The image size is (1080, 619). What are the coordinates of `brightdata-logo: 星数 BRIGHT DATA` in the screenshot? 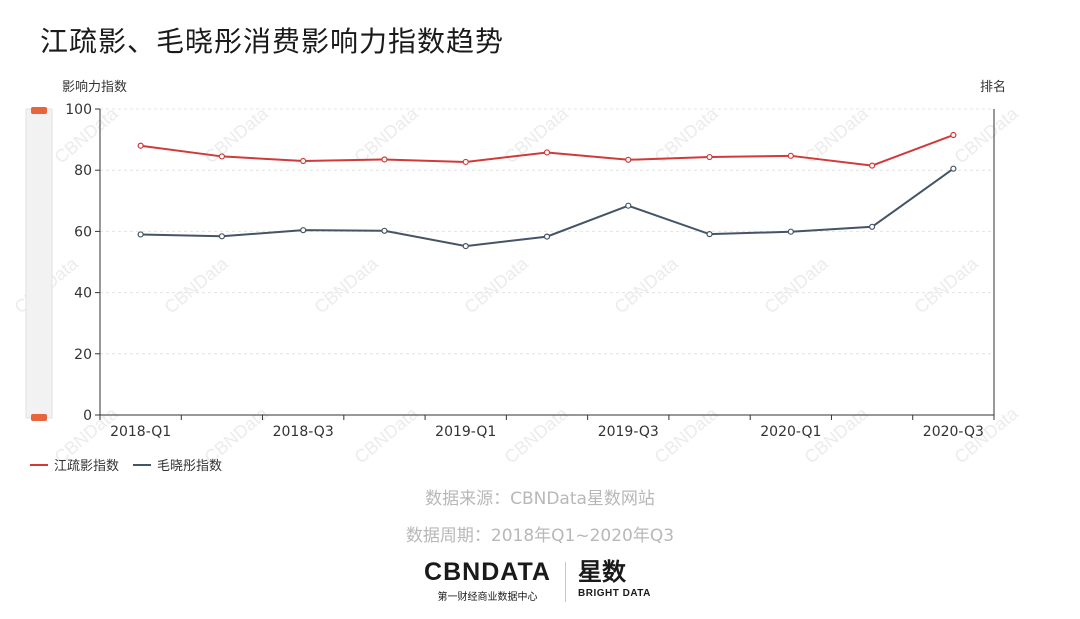 It's located at (614, 578).